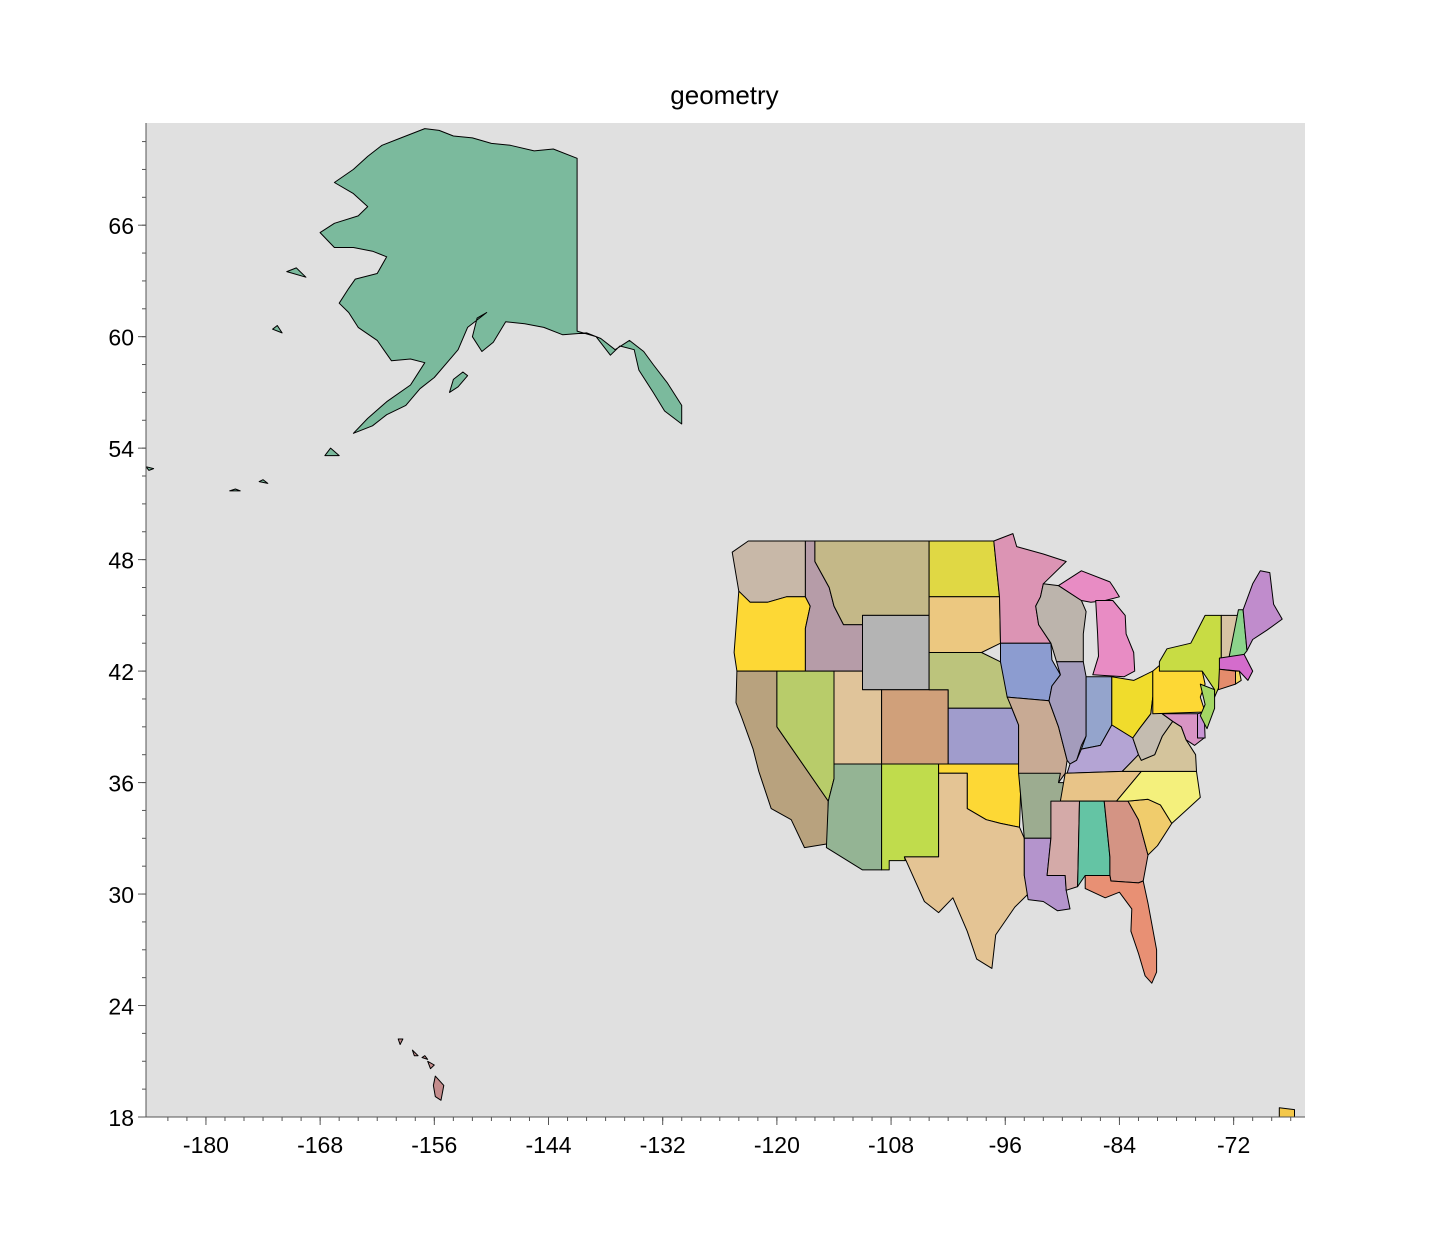 This screenshot has width=1449, height=1242. I want to click on y-tick-label: 24, so click(121, 1007).